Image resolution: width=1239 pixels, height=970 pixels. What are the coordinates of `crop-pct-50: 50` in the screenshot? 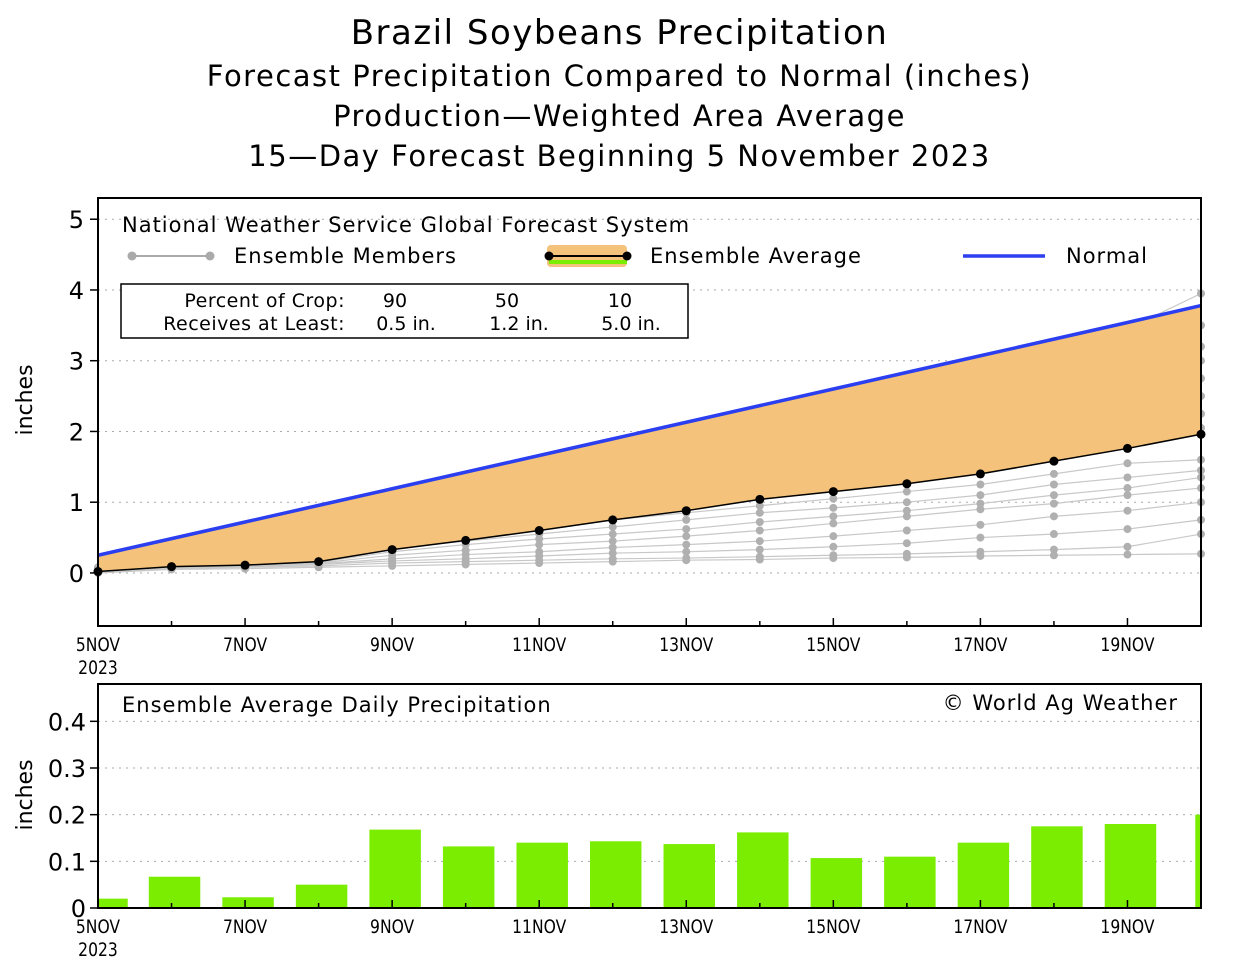 It's located at (507, 301).